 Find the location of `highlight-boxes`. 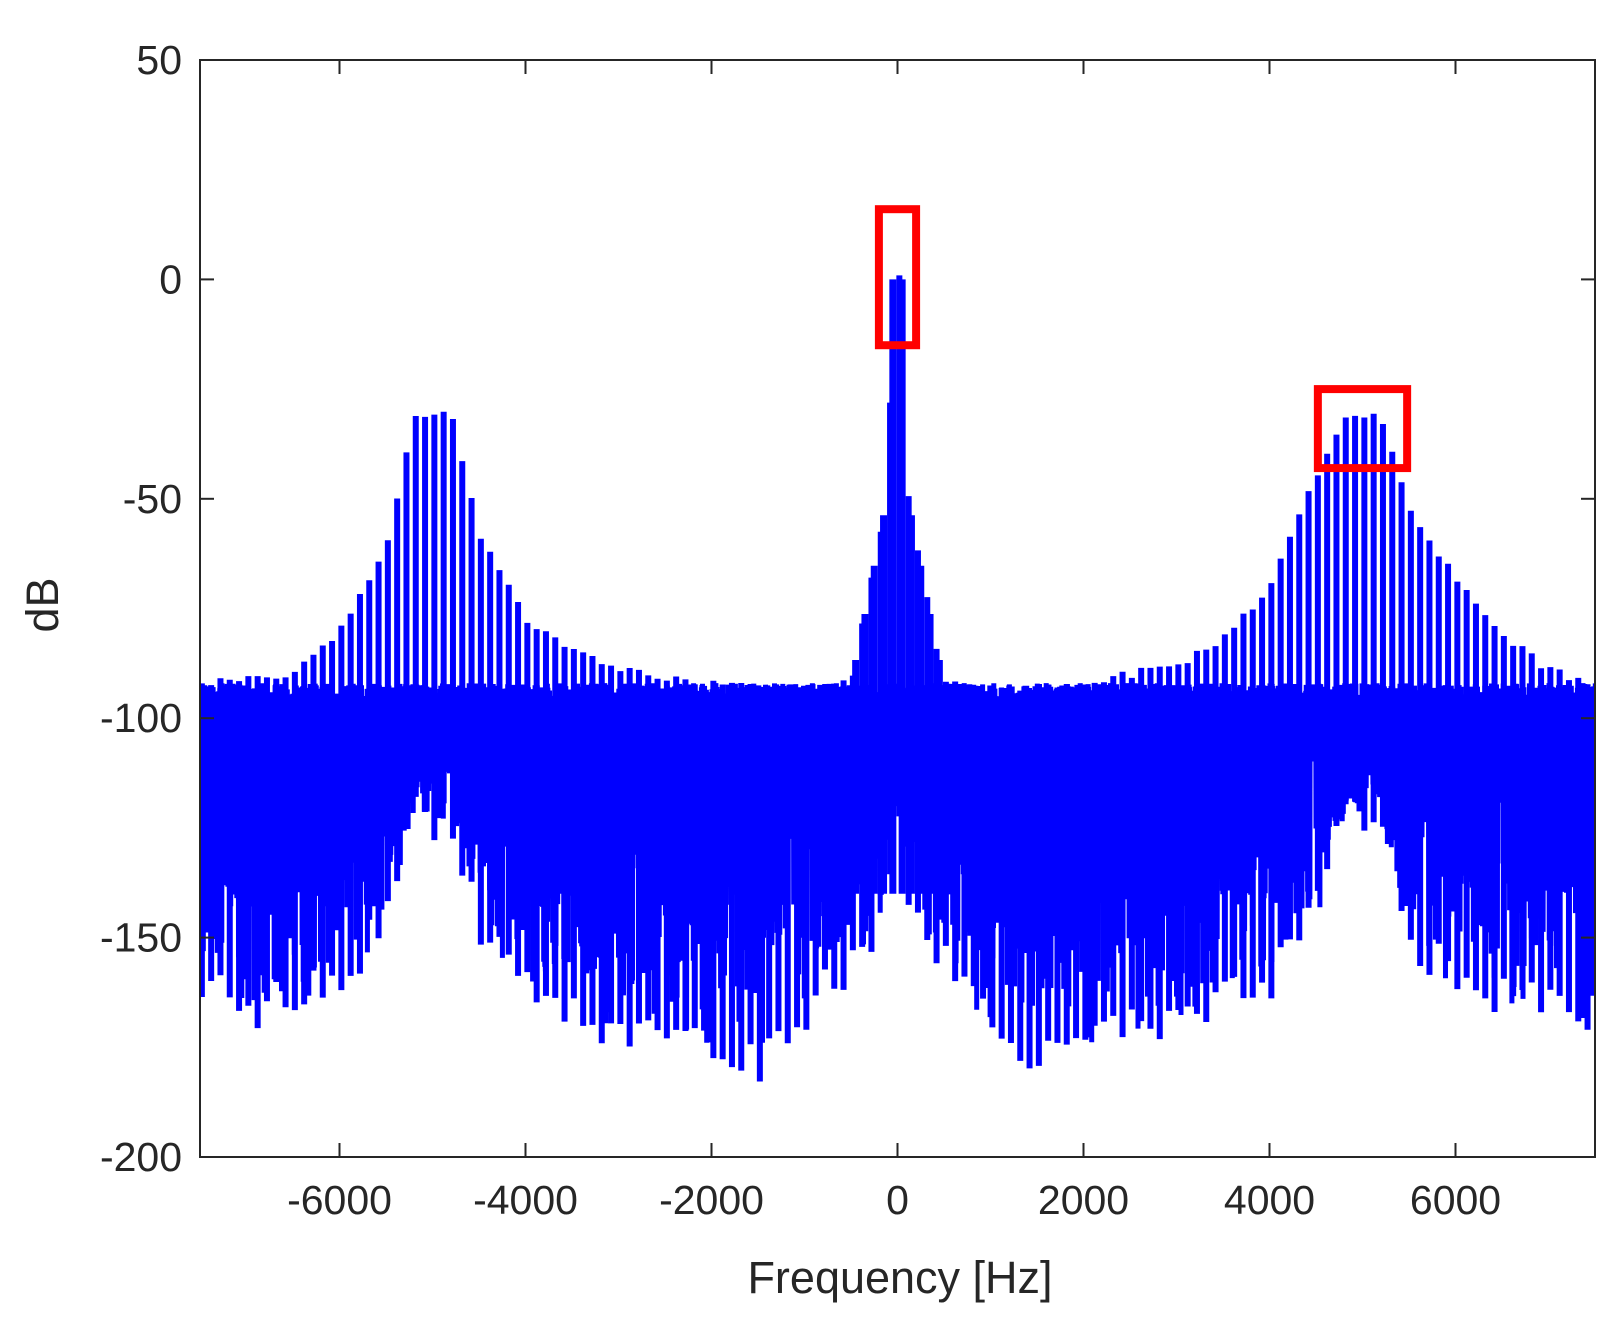

highlight-boxes is located at coordinates (1143, 339).